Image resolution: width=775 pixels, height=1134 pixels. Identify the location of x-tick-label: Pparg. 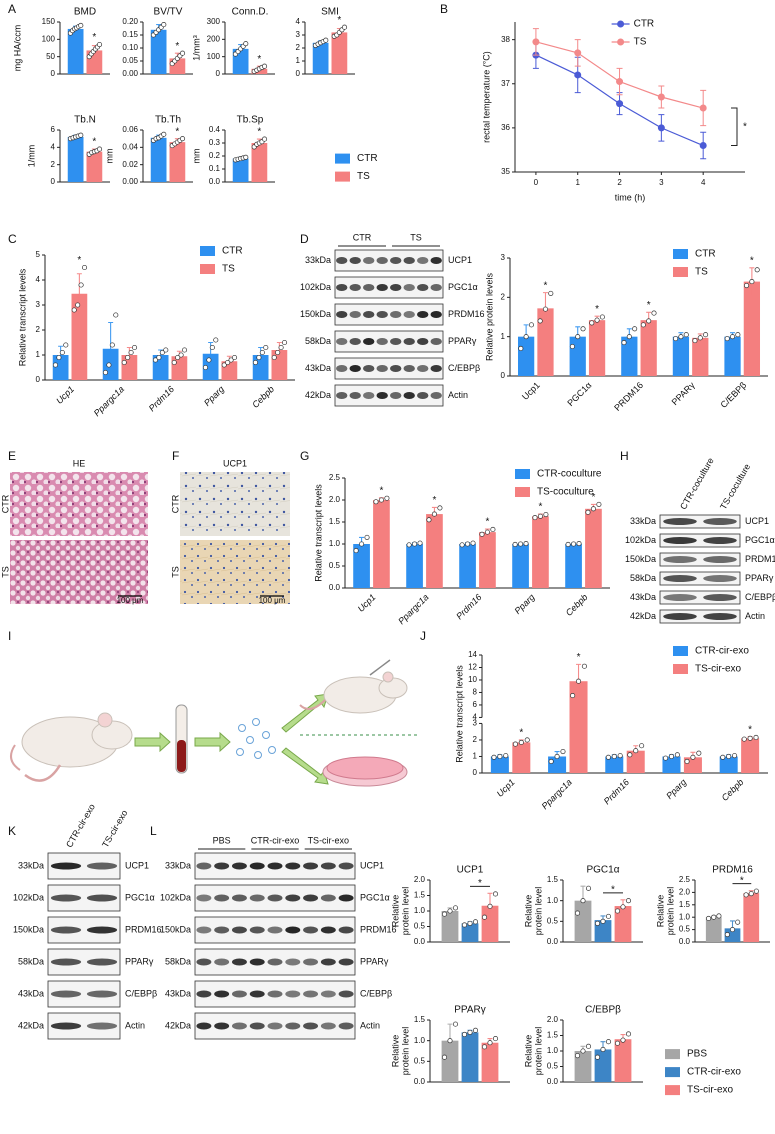
(676, 789).